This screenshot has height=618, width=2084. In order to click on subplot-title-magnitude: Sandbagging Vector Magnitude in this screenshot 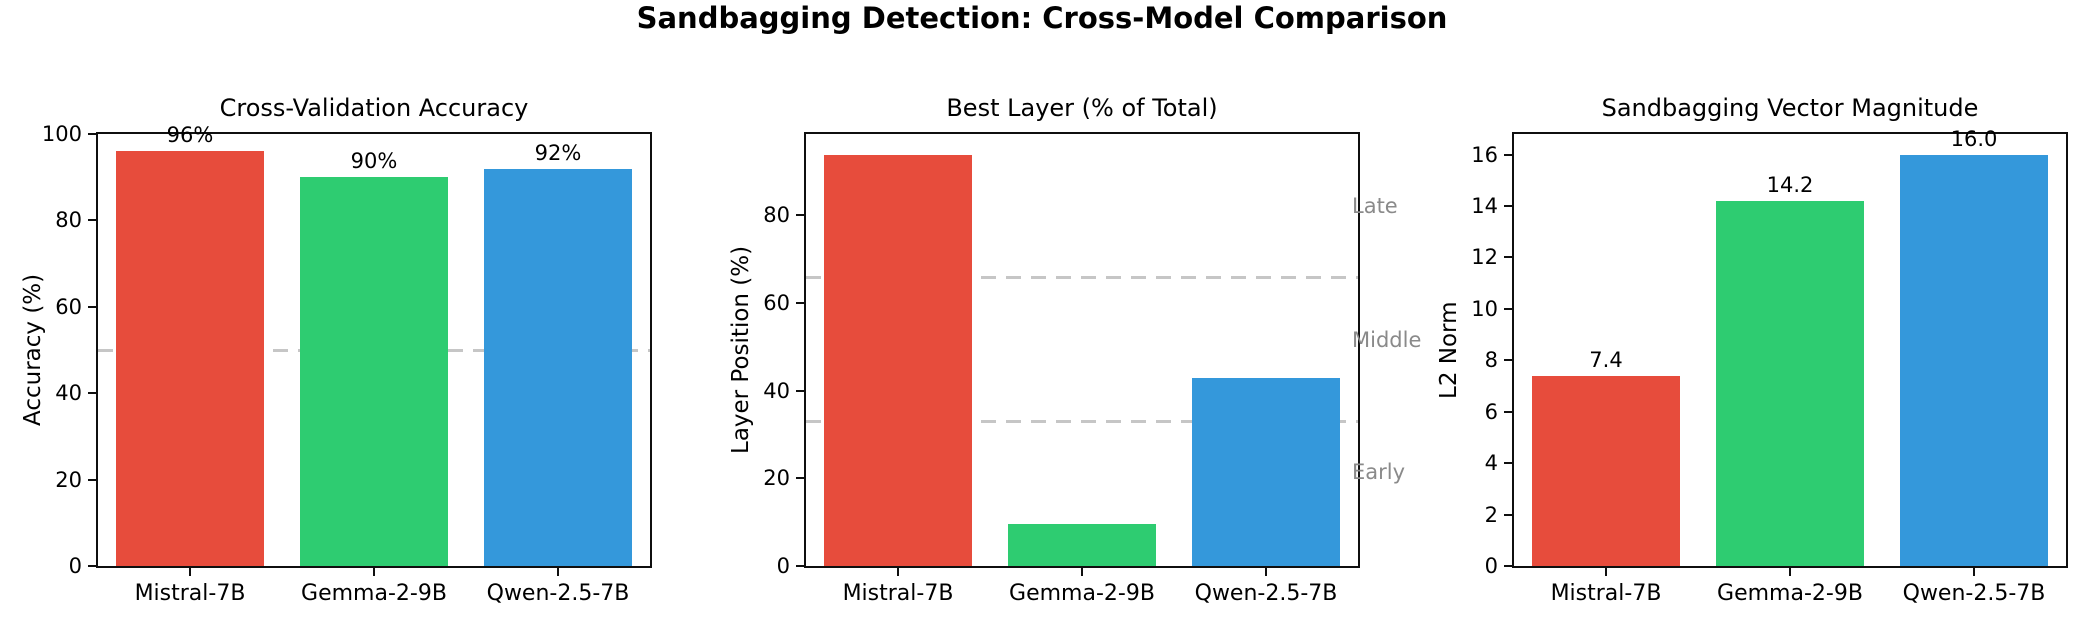, I will do `click(1790, 108)`.